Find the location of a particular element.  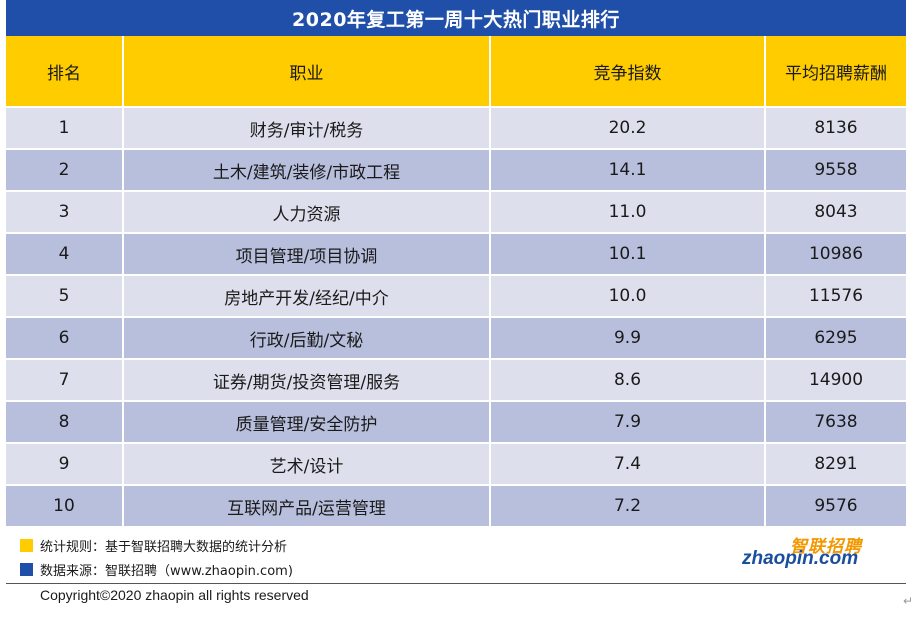

yellow-square-icon is located at coordinates (26, 545).